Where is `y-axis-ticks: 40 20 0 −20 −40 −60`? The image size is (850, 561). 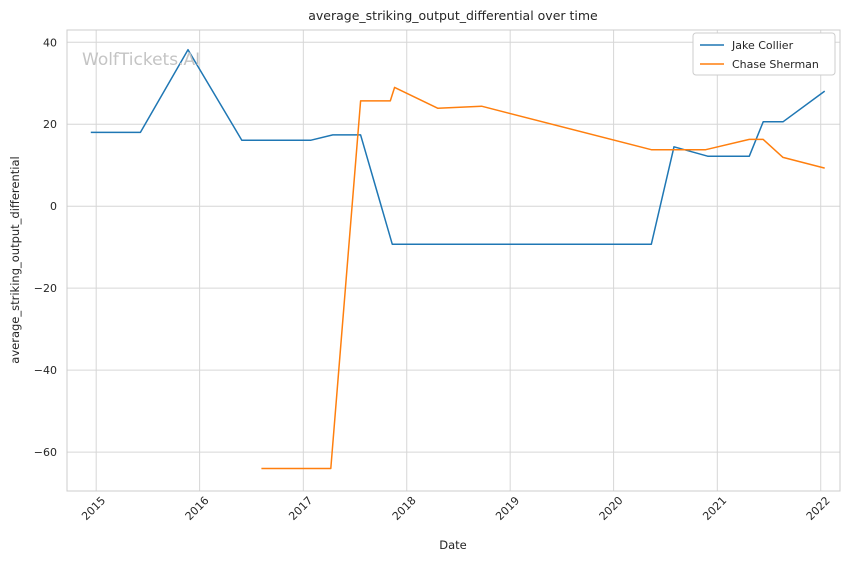 y-axis-ticks: 40 20 0 −20 −40 −60 is located at coordinates (45, 247).